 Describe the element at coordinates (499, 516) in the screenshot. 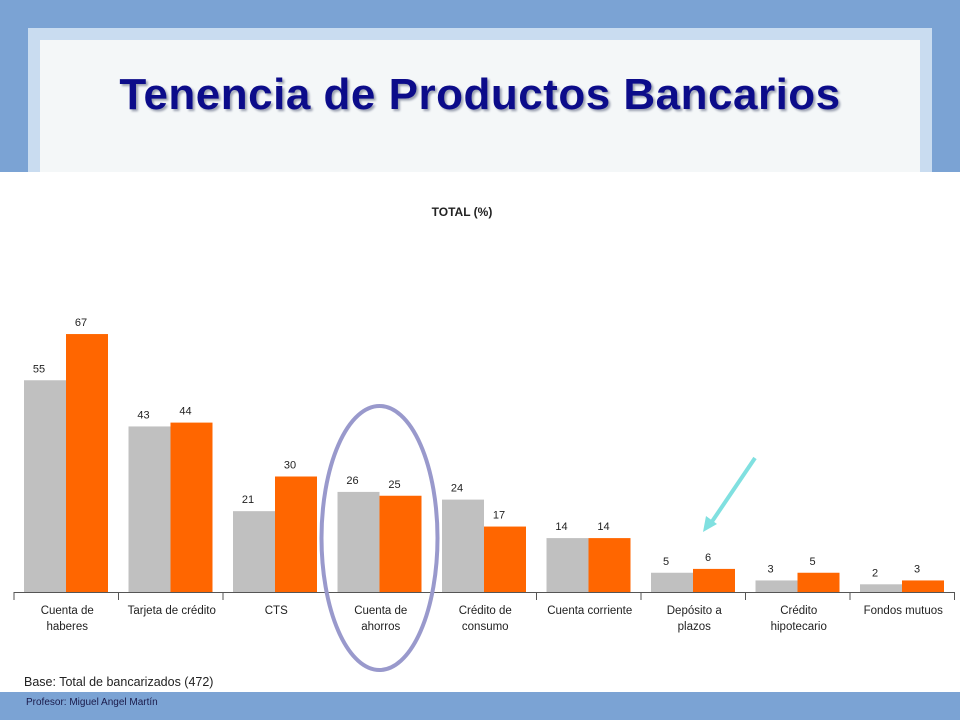

I see `data-label: 17` at that location.